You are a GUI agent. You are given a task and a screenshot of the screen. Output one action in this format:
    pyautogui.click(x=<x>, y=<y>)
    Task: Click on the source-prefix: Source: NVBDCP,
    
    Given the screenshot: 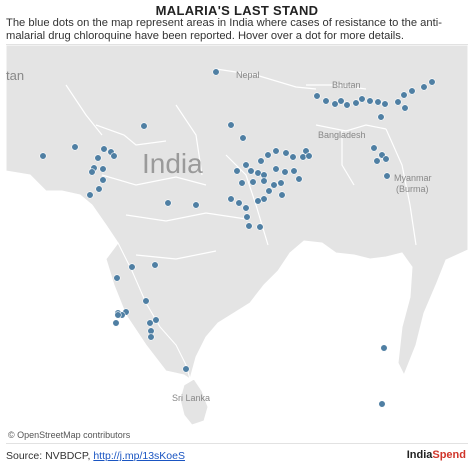 What is the action you would take?
    pyautogui.click(x=50, y=456)
    